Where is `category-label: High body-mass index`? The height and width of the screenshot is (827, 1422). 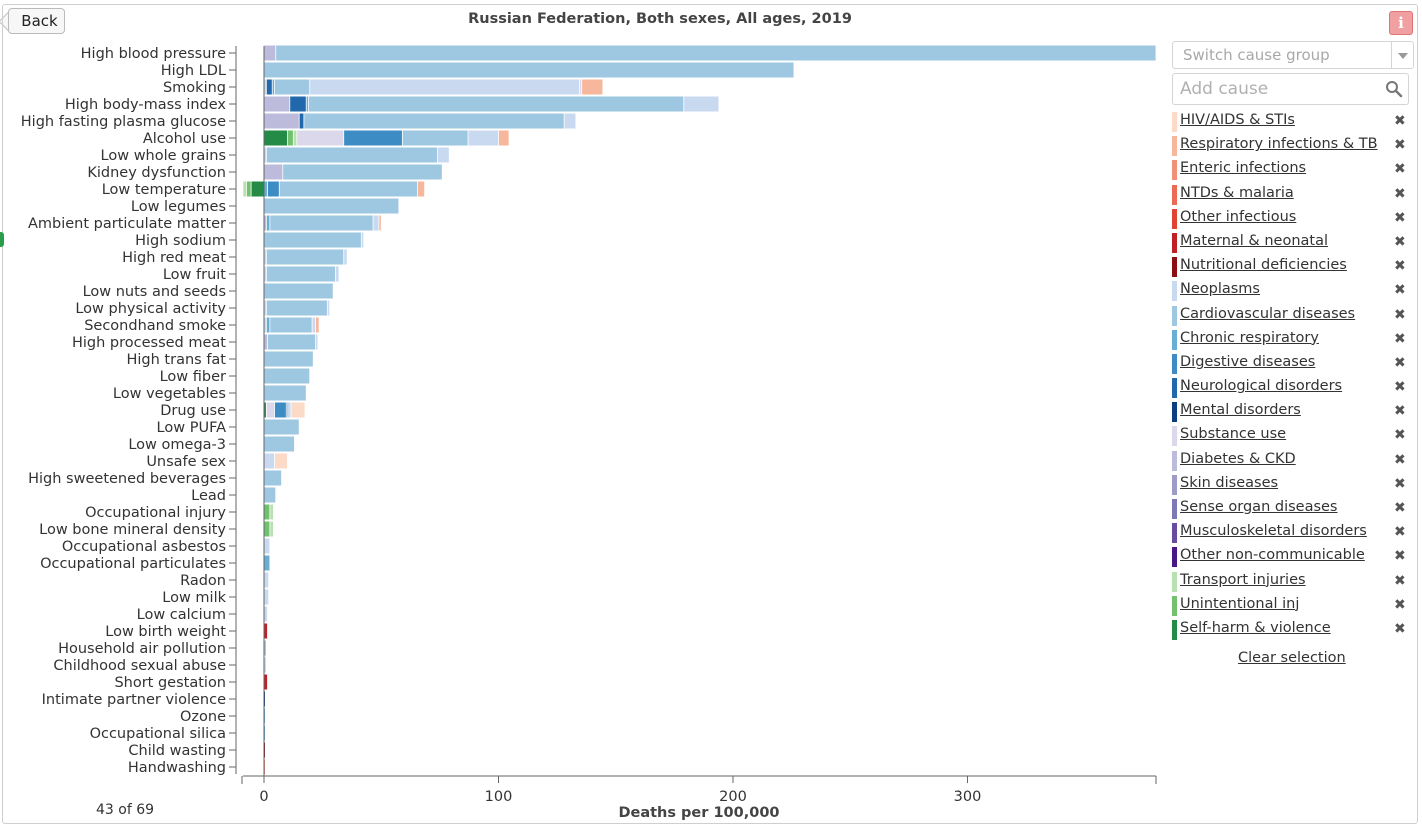 category-label: High body-mass index is located at coordinates (146, 105).